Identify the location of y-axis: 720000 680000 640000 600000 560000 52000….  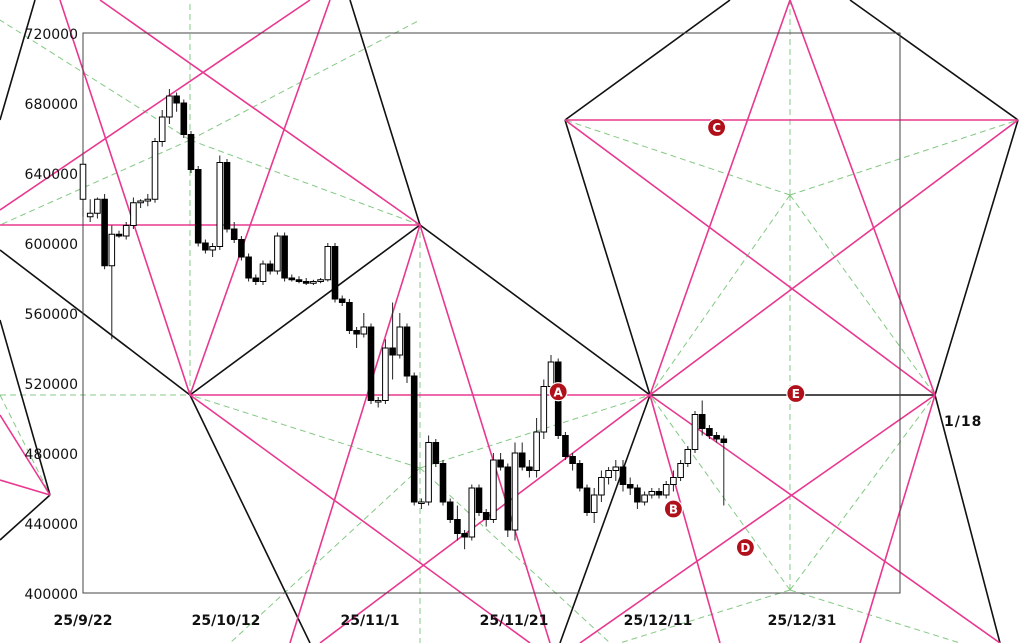
(51, 315).